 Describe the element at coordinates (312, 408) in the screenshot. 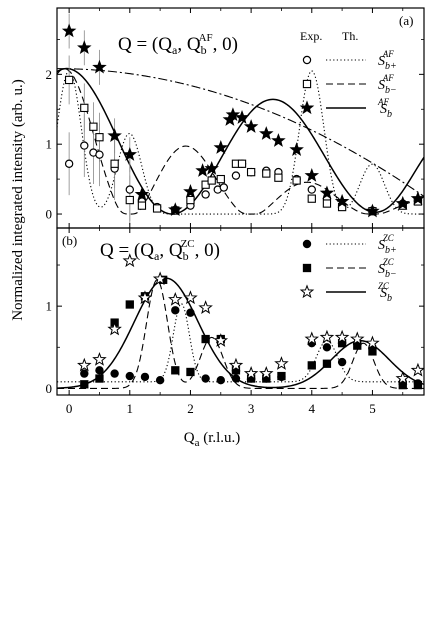

I see `x-tick-label: 4` at that location.